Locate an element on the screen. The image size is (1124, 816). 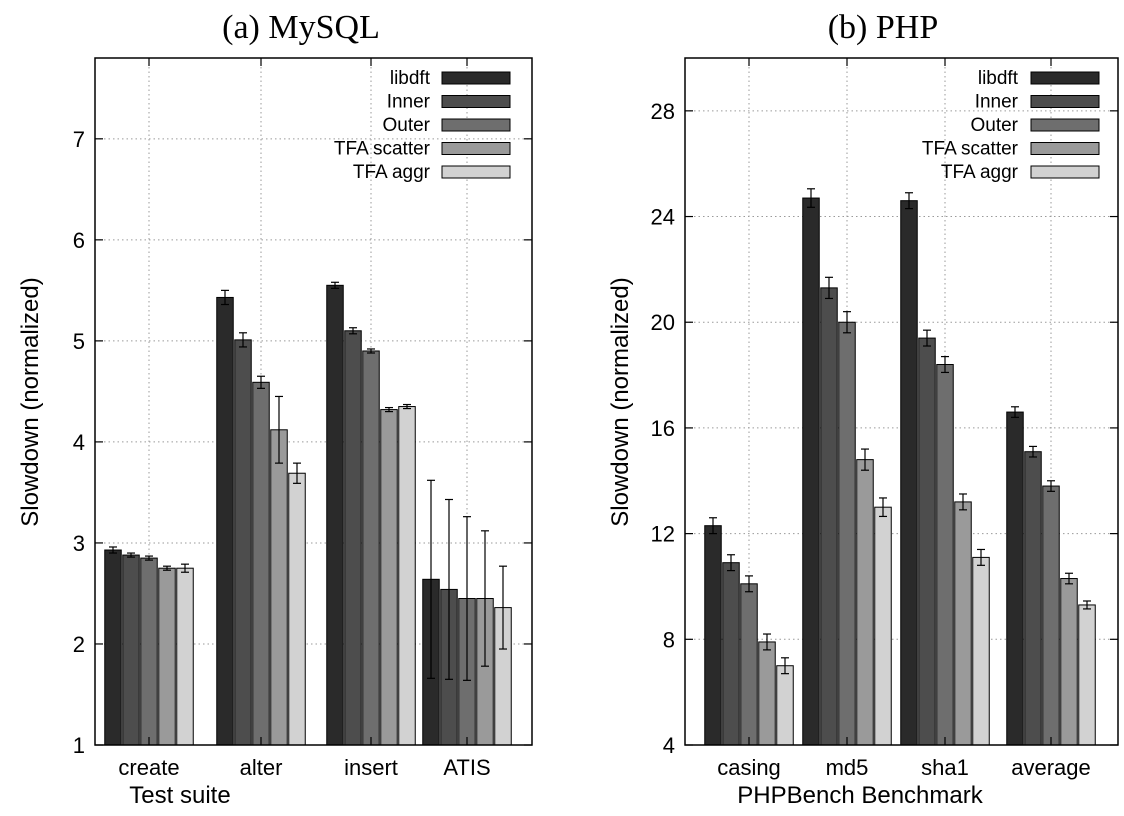
mysql-legend-label: libdft is located at coordinates (410, 78).